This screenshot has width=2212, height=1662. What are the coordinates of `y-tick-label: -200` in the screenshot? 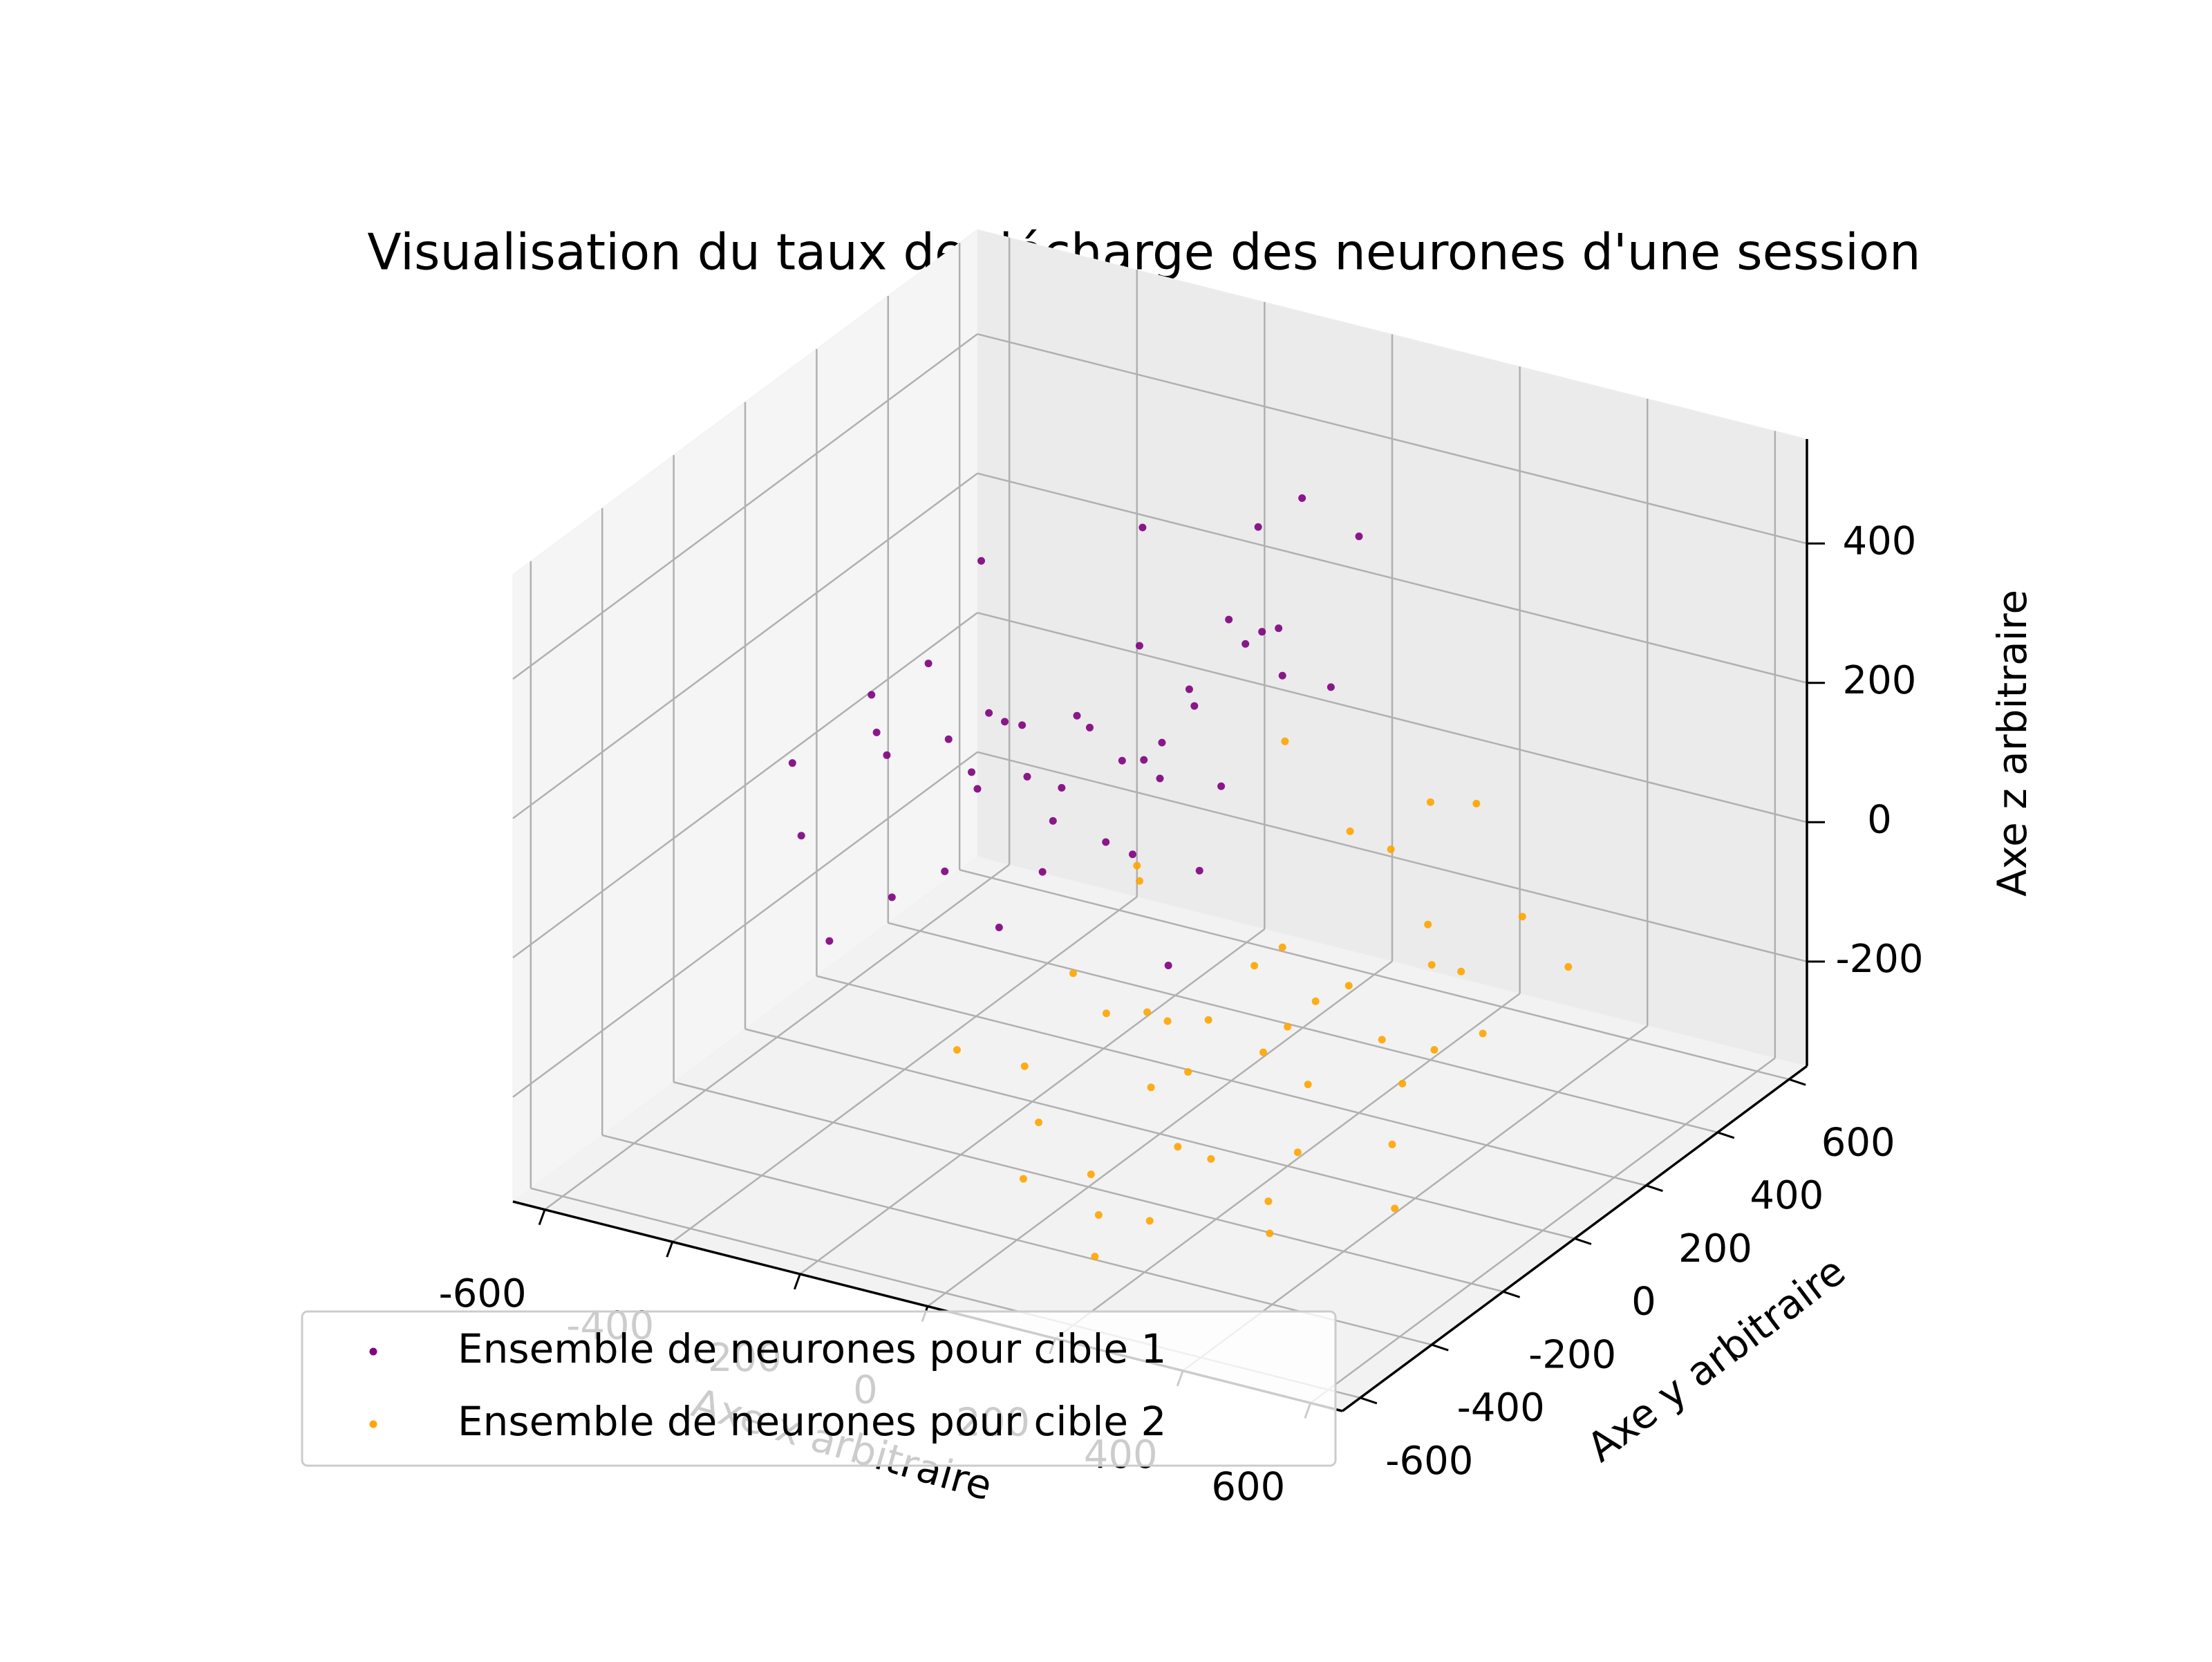 It's located at (1572, 1355).